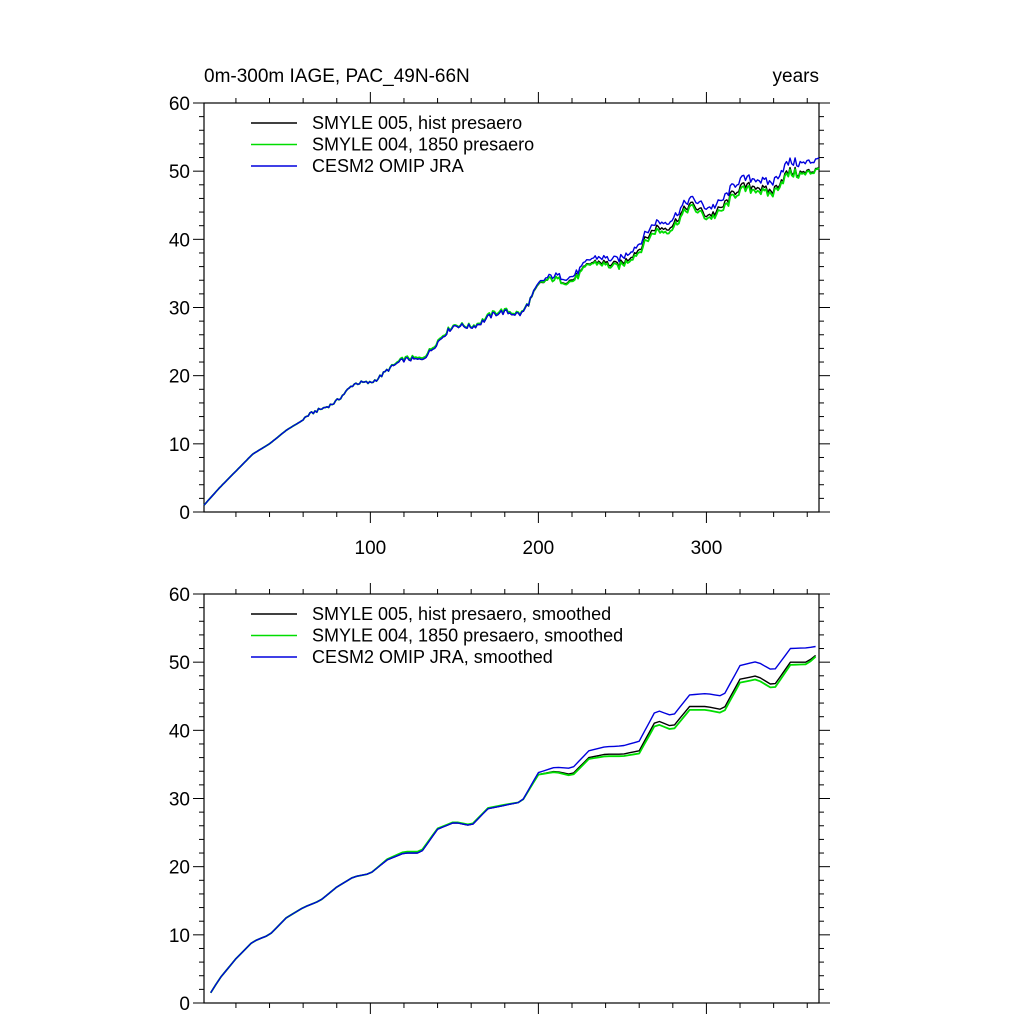 The image size is (1024, 1024). What do you see at coordinates (432, 657) in the screenshot?
I see `legend-label: CESM2 OMIP JRA, smoothed` at bounding box center [432, 657].